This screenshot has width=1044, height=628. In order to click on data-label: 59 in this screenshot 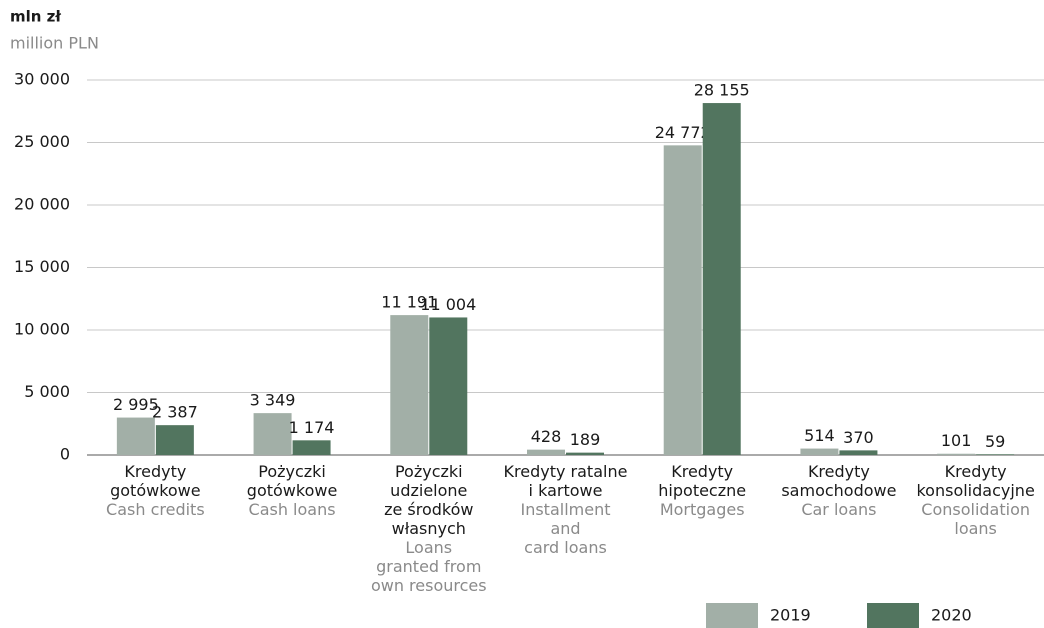, I will do `click(995, 441)`.